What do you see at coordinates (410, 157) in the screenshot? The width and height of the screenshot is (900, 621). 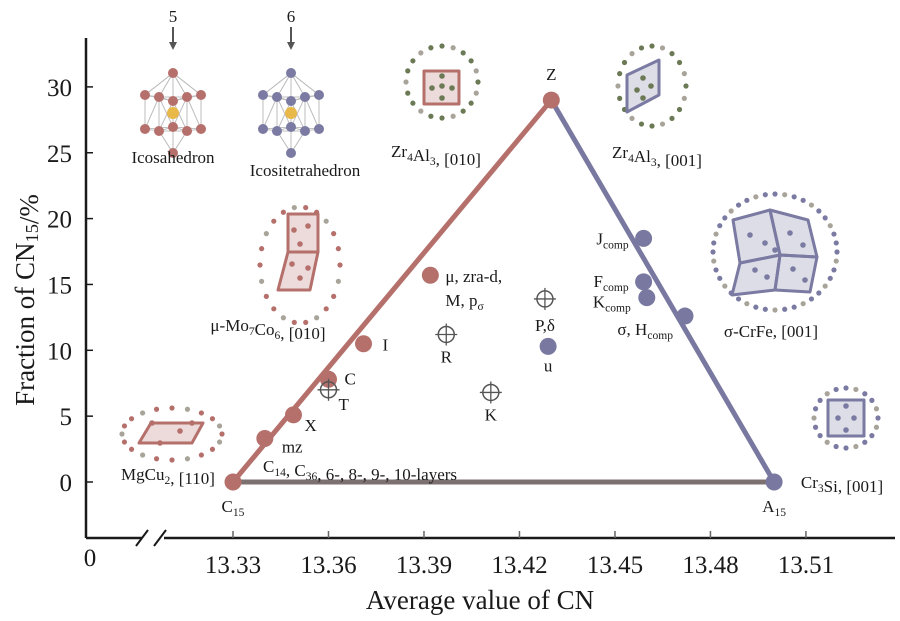 I see `zr4al3-010-caption-subscript: 4` at bounding box center [410, 157].